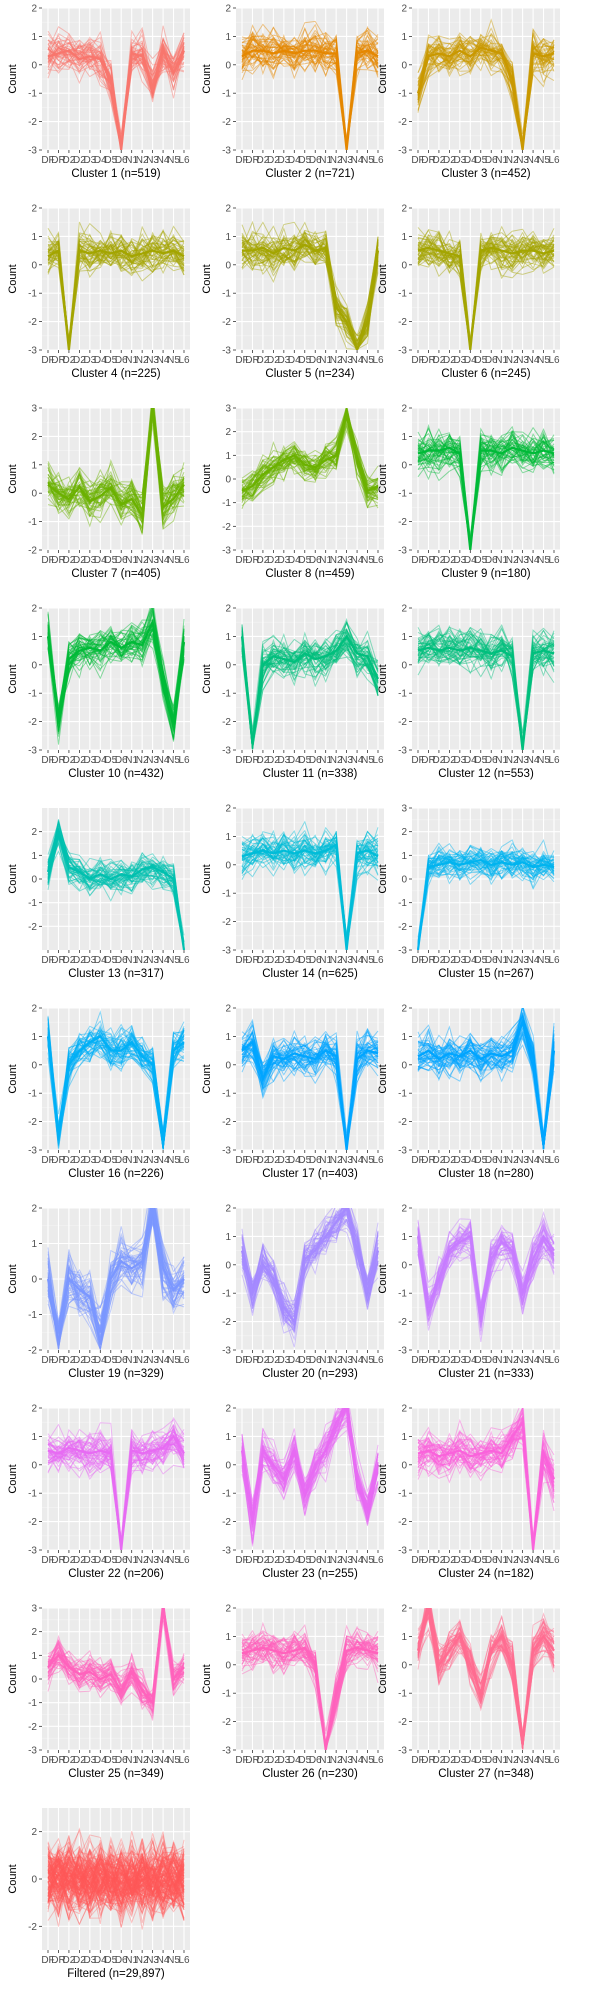 This screenshot has width=600, height=2000. What do you see at coordinates (163, 960) in the screenshot?
I see `x-tick-label: N4` at bounding box center [163, 960].